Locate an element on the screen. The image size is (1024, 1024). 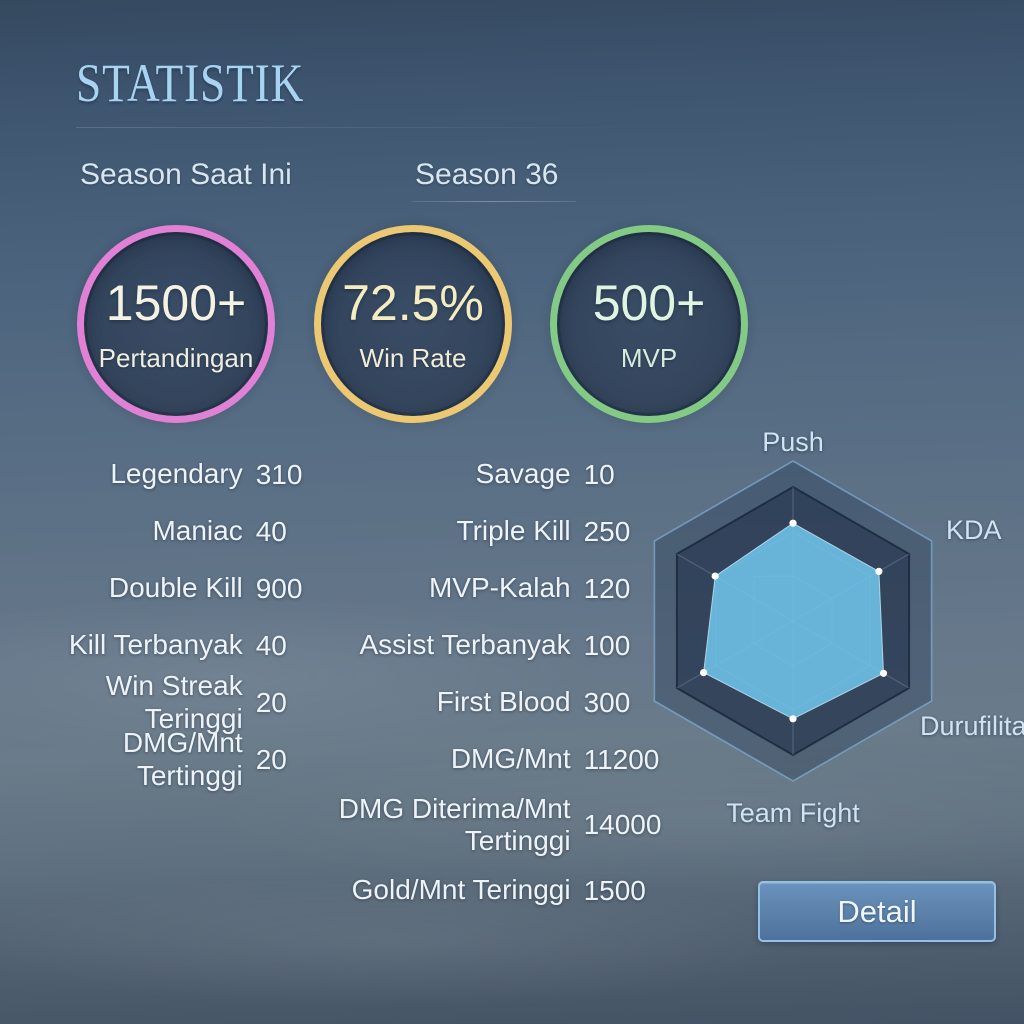
stat-row-first-blood: First Blood 300 is located at coordinates (515, 702).